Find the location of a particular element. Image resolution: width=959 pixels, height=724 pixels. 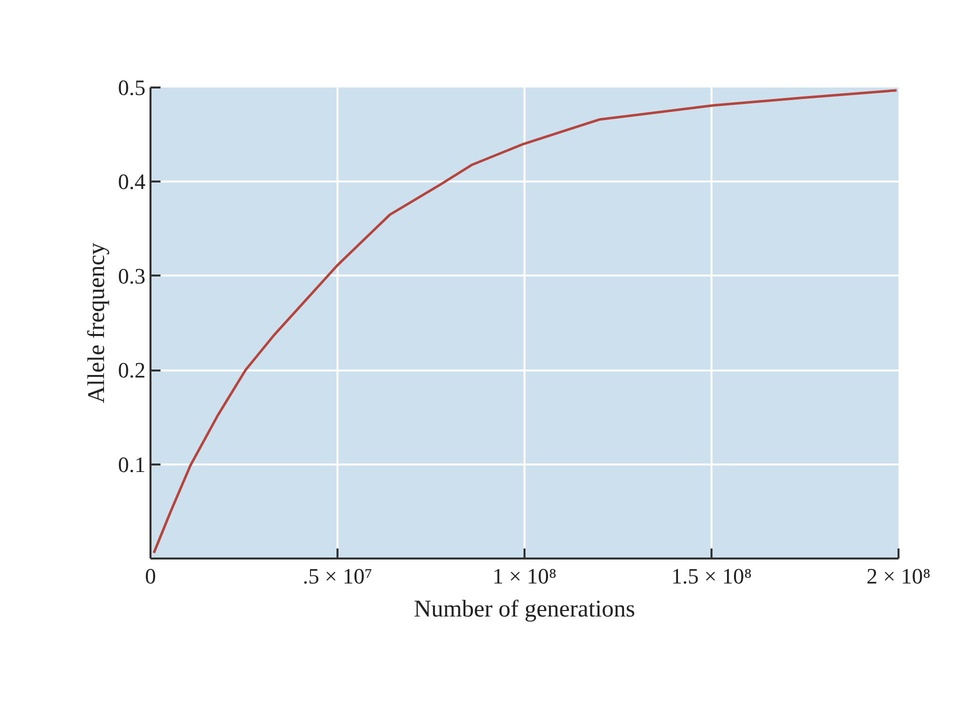

y-tick-label: 0.5 is located at coordinates (132, 87).